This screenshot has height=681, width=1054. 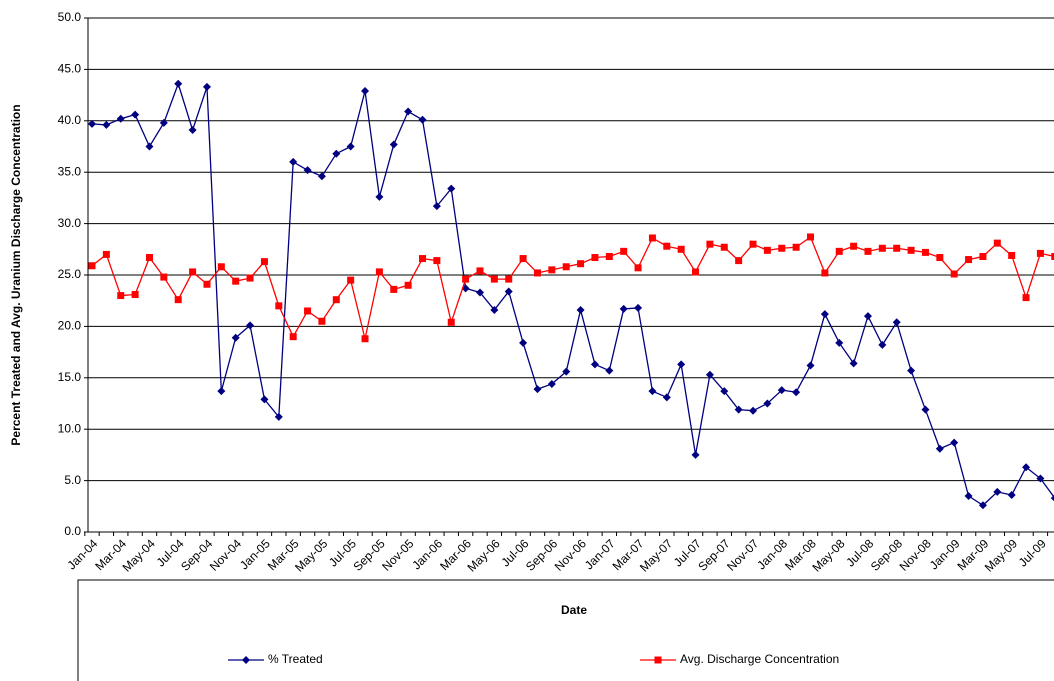 I want to click on y-tick-label: 10.0, so click(x=70, y=428).